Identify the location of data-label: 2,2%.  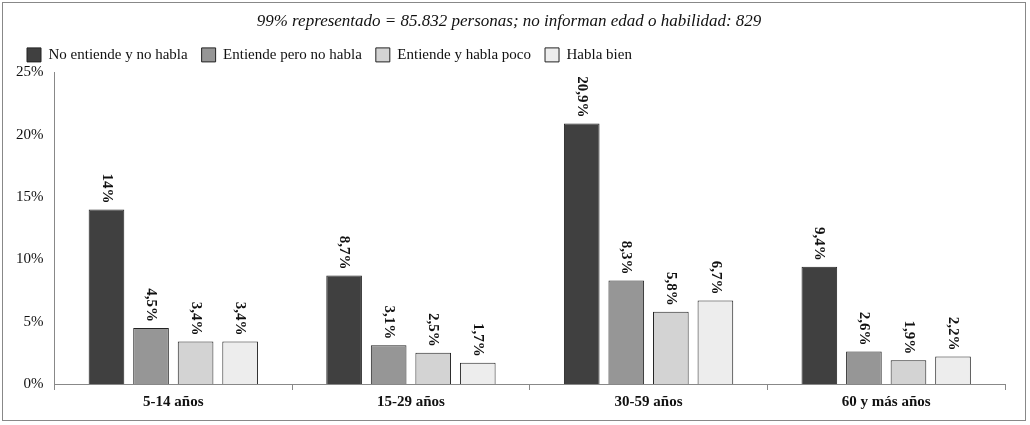
(954, 333).